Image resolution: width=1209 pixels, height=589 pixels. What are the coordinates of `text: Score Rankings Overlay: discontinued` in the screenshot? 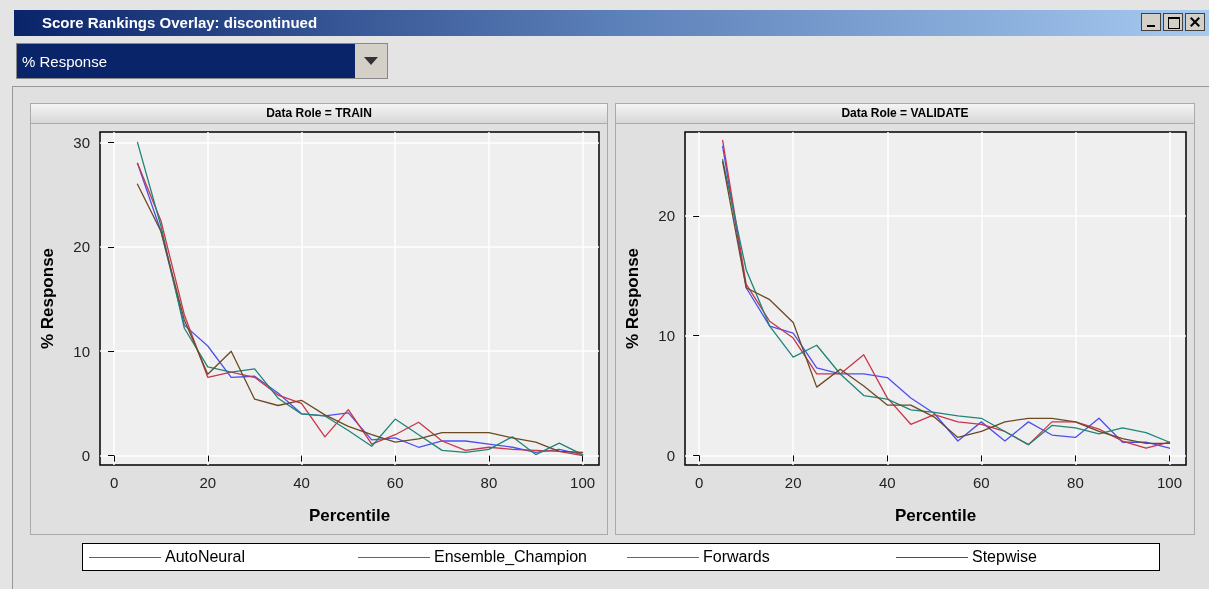 It's located at (180, 22).